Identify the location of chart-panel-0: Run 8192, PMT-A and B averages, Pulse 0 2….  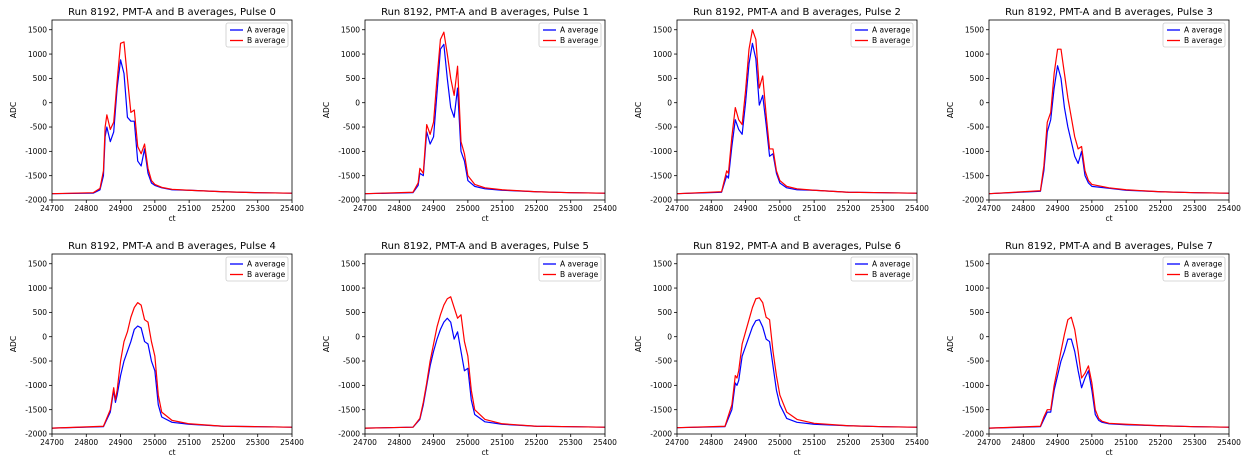
(156, 115).